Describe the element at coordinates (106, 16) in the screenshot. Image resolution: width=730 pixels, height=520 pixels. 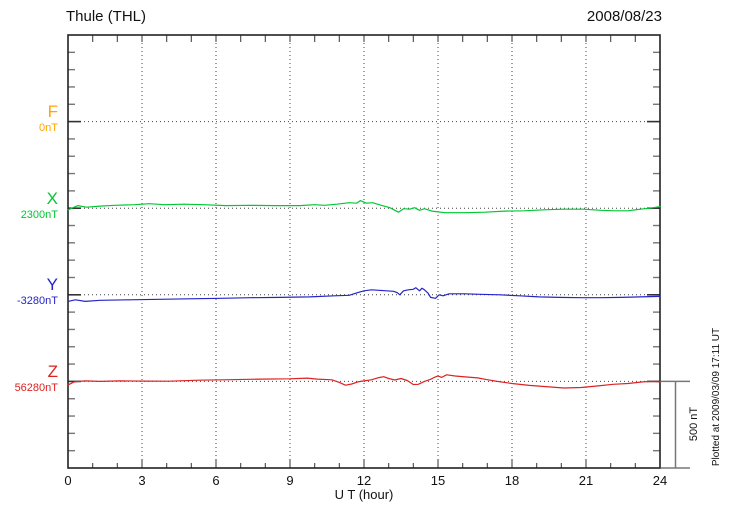
I see `station-title: Thule (THL)` at that location.